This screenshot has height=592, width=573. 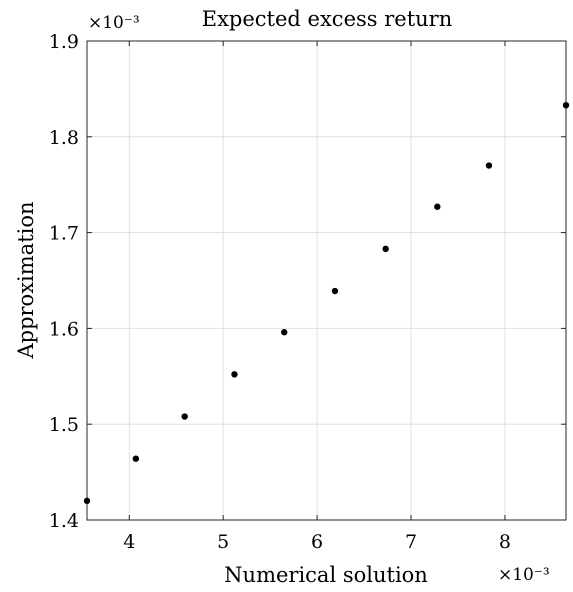 What do you see at coordinates (64, 425) in the screenshot?
I see `y-tick-label: 1.5` at bounding box center [64, 425].